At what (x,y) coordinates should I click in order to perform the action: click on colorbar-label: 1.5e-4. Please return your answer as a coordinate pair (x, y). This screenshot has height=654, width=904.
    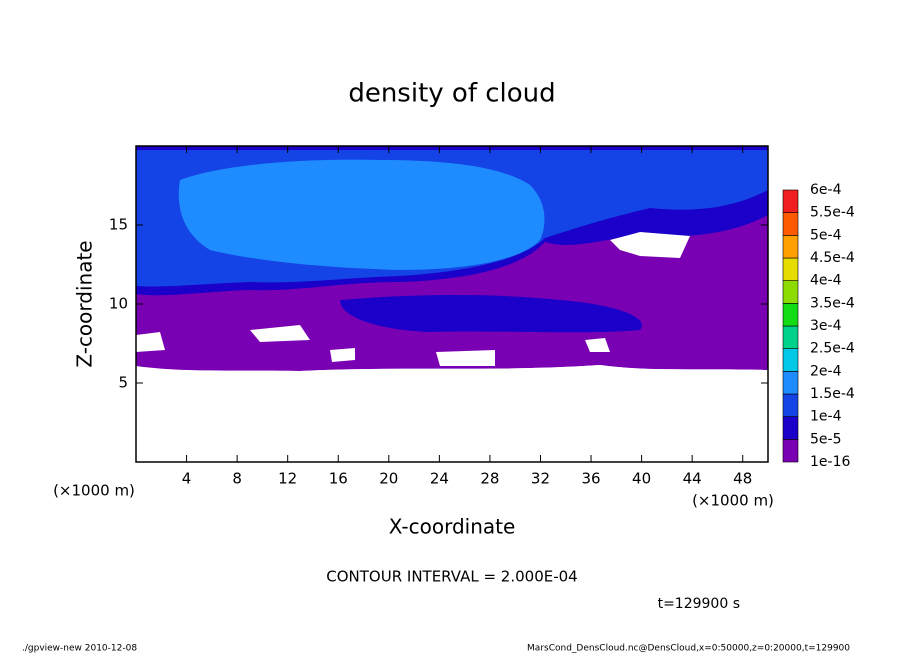
    Looking at the image, I should click on (832, 394).